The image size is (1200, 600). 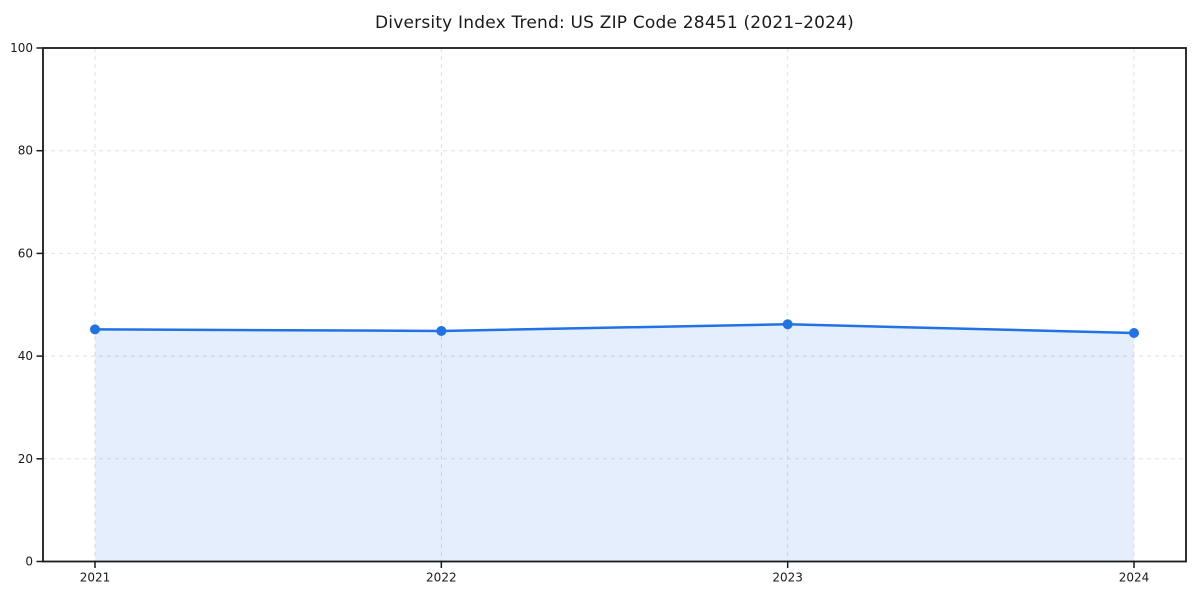 I want to click on y-tick-label: 20, so click(x=25, y=459).